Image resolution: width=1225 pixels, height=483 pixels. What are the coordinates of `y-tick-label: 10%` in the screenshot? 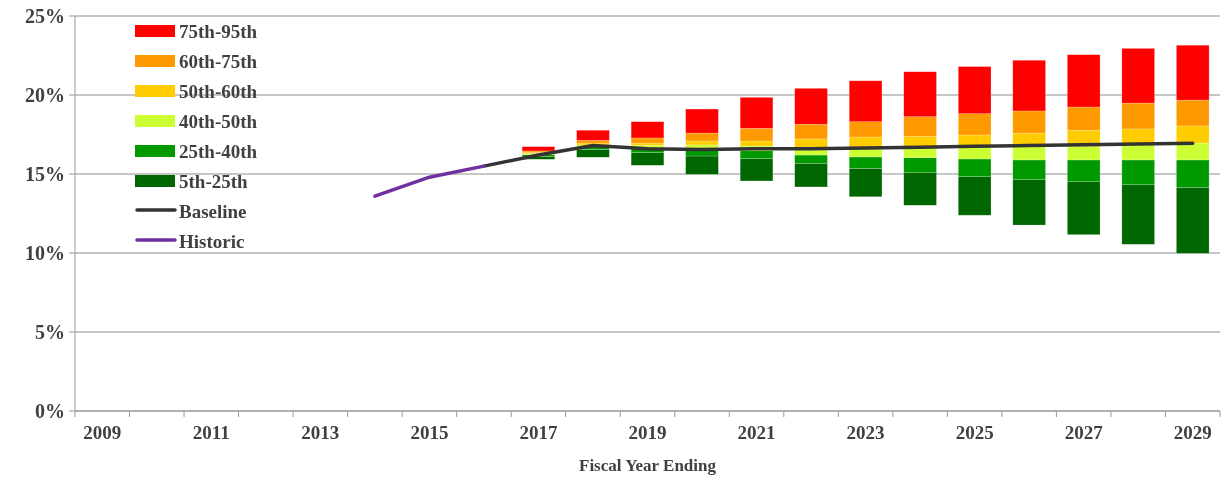 It's located at (45, 253).